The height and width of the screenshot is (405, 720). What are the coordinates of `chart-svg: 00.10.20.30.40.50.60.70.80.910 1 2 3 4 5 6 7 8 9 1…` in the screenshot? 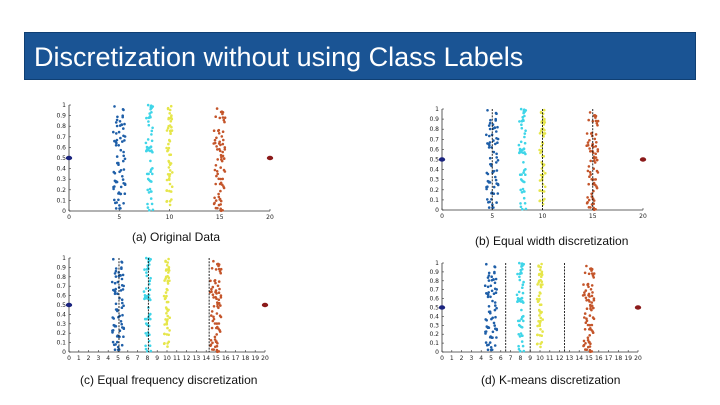 It's located at (162, 308).